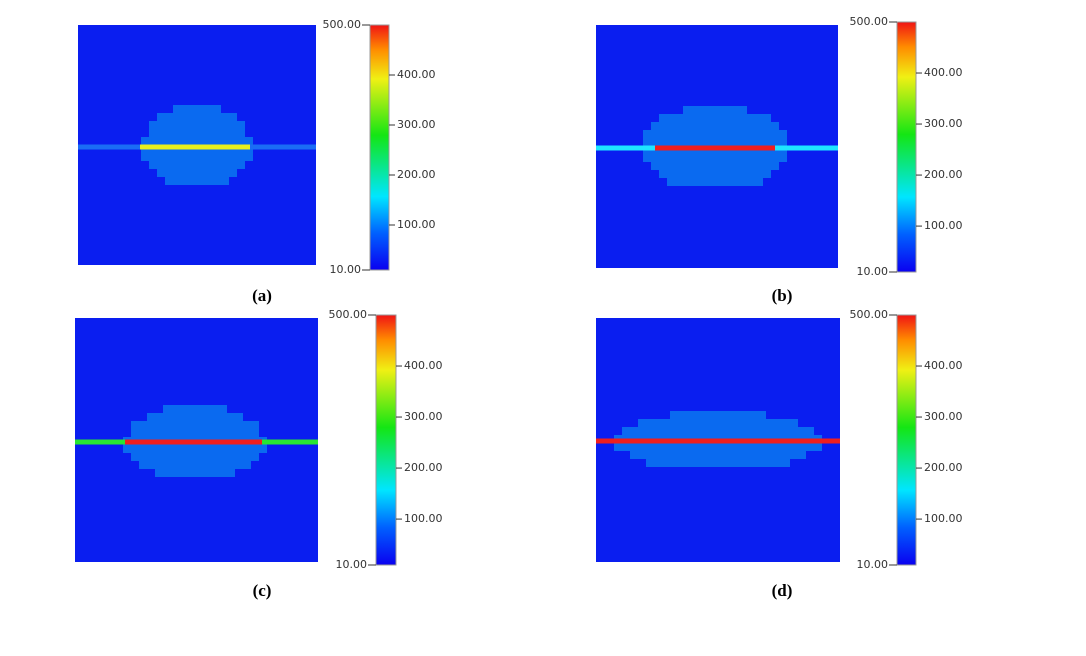 The width and height of the screenshot is (1086, 656). Describe the element at coordinates (782, 295) in the screenshot. I see `panel-label: (b)` at that location.